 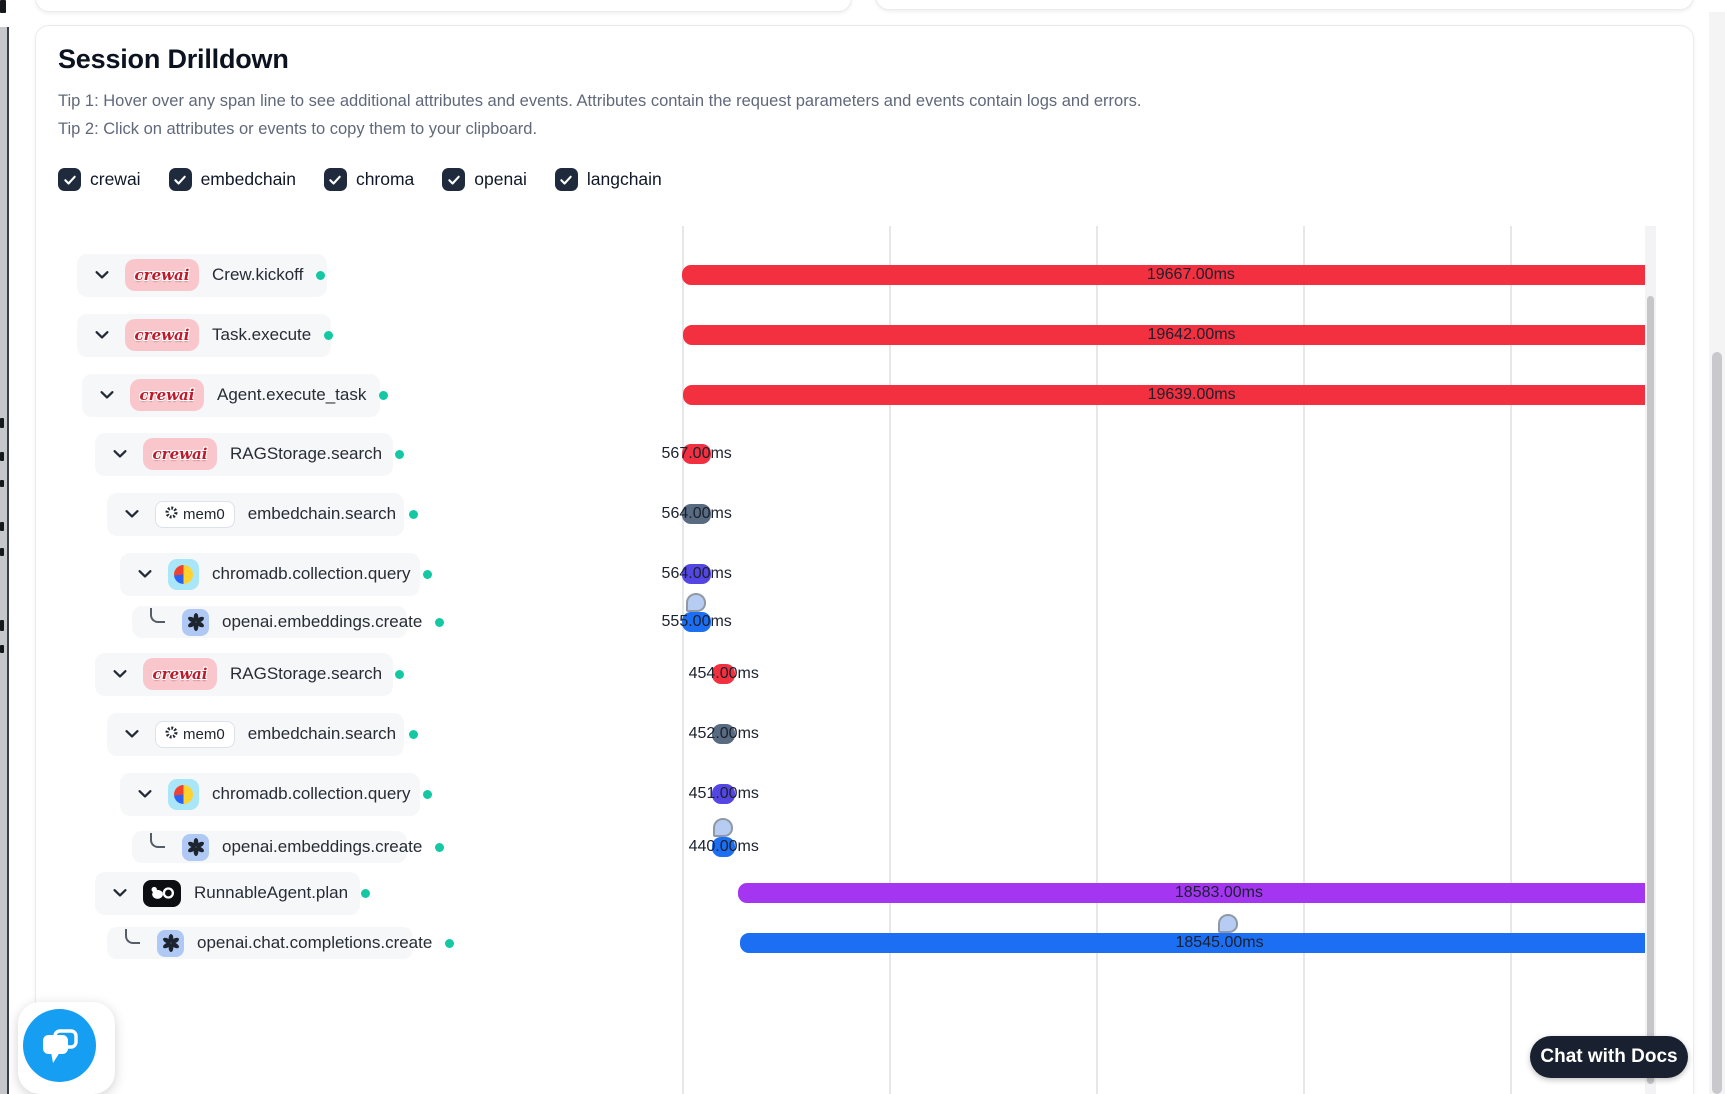 I want to click on span-bar-embedchain.search: 452.00ms, so click(x=724, y=734).